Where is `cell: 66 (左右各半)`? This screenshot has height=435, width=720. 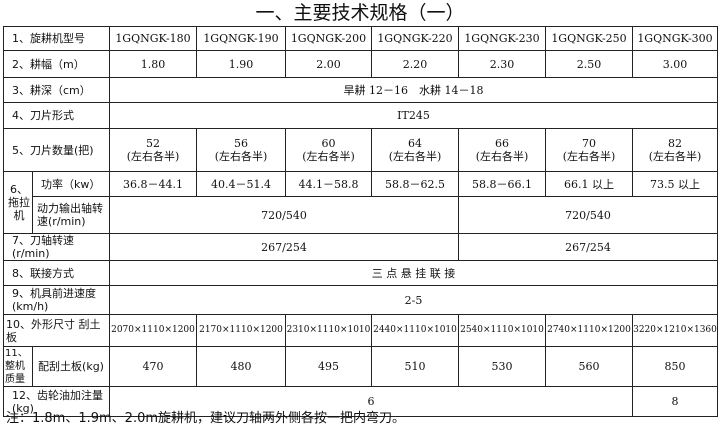 cell: 66 (左右各半) is located at coordinates (502, 150).